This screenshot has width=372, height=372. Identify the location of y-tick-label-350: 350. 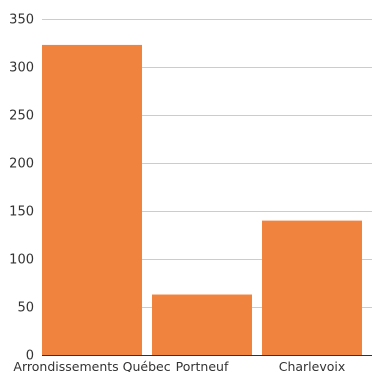
(21, 20).